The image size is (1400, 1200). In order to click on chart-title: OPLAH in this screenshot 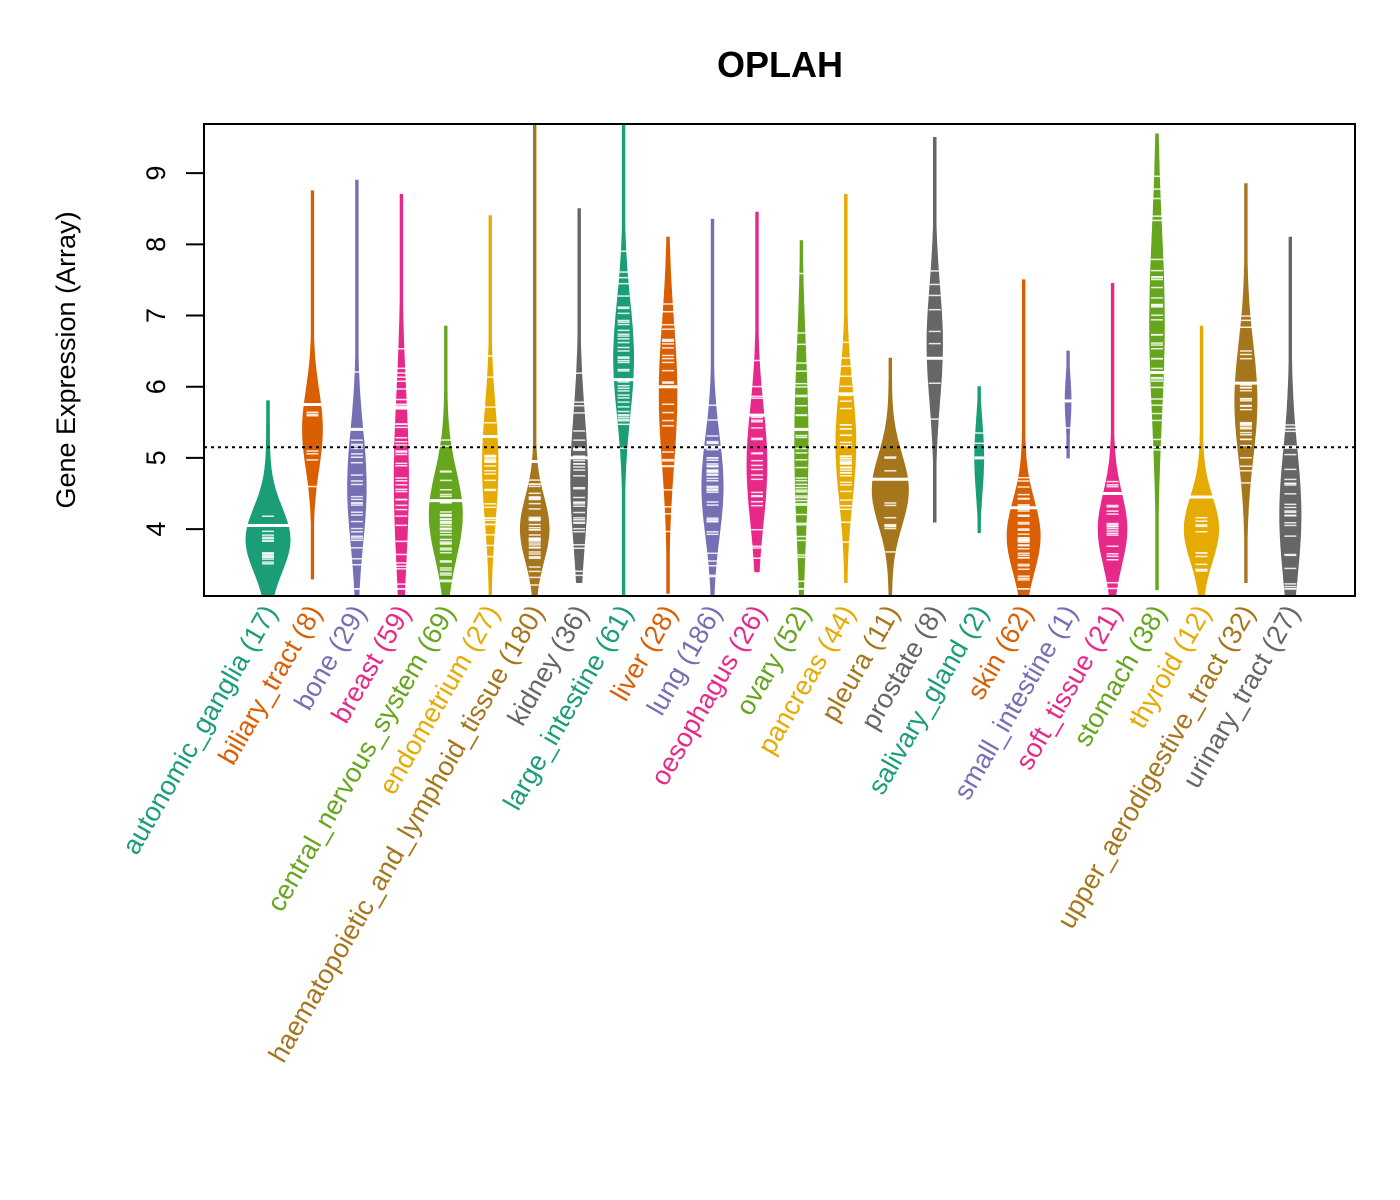, I will do `click(780, 64)`.